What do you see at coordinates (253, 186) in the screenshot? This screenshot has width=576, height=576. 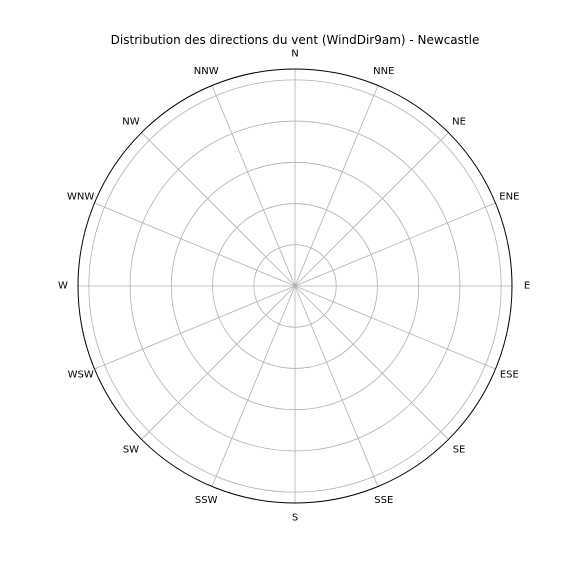 I see `grid-spoke-nnw` at bounding box center [253, 186].